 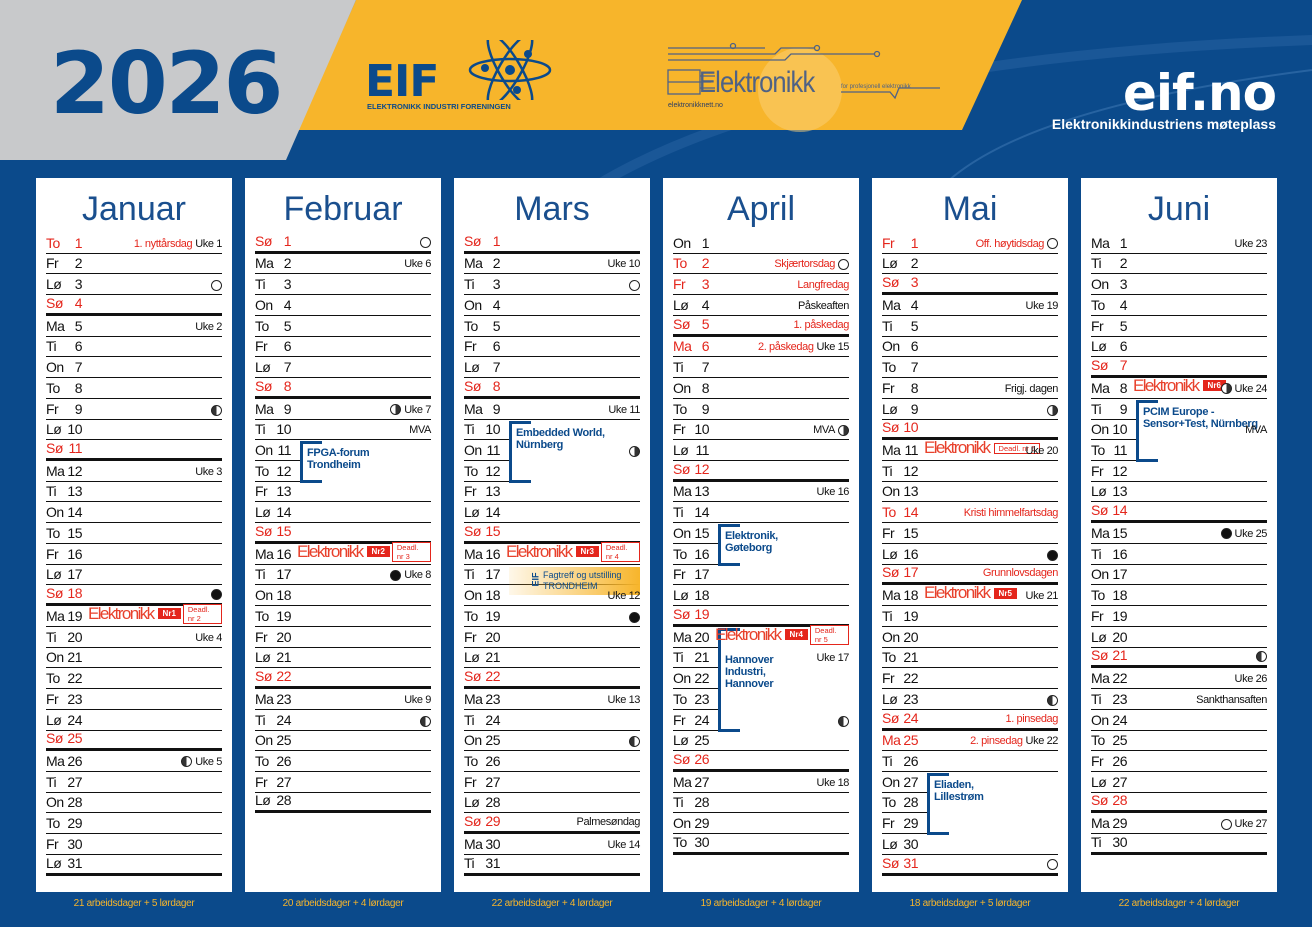 I want to click on day-row: Ma 16 Elektronikk Nr3 Deadl. nr 4, so click(x=552, y=553).